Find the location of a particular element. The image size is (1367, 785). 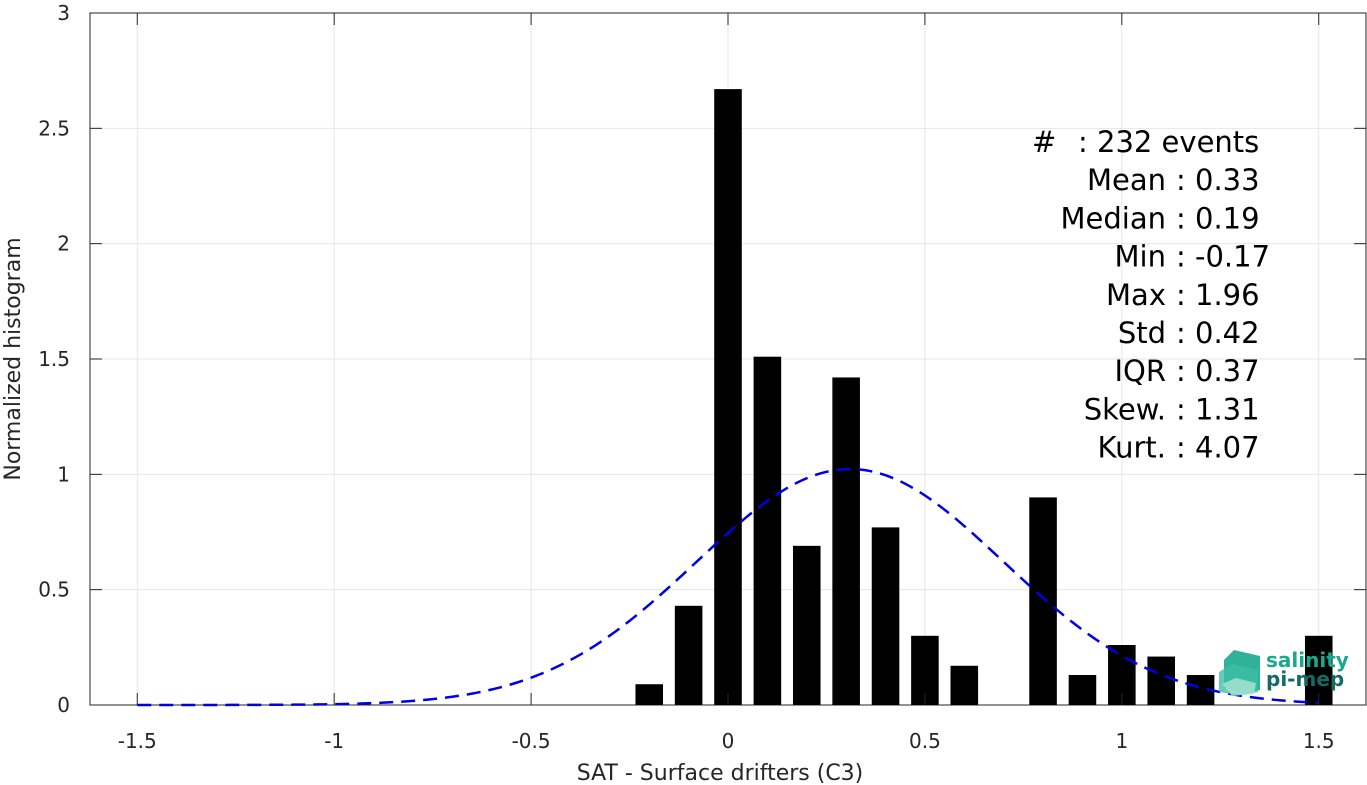

salinity-pi-mep-logo: salinity pi-mep is located at coordinates (1284, 672).